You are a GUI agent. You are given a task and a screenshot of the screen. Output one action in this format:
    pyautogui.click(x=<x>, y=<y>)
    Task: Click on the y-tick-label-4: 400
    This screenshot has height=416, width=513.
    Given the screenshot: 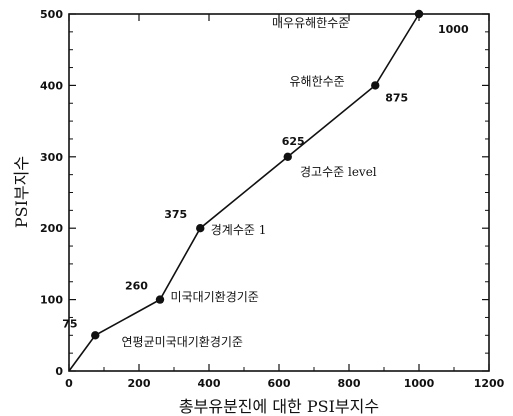 What is the action you would take?
    pyautogui.click(x=51, y=85)
    